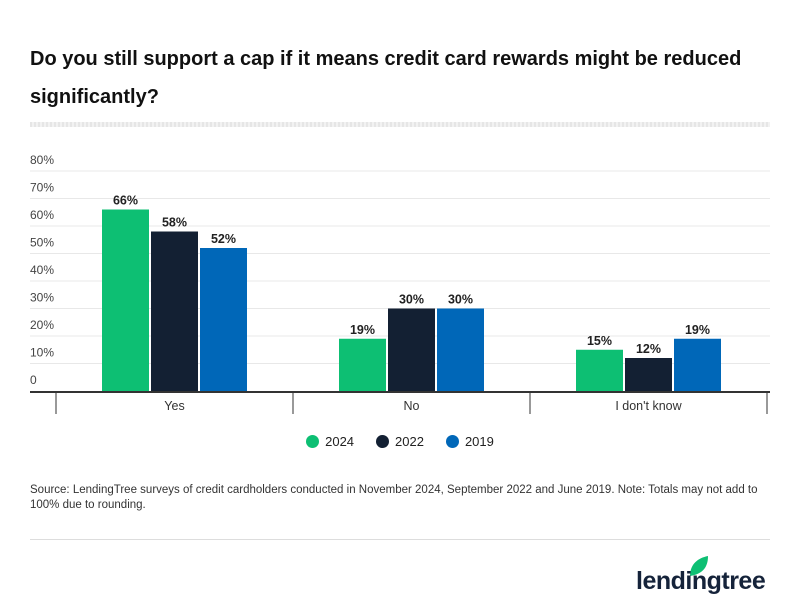  What do you see at coordinates (400, 539) in the screenshot?
I see `footer-divider` at bounding box center [400, 539].